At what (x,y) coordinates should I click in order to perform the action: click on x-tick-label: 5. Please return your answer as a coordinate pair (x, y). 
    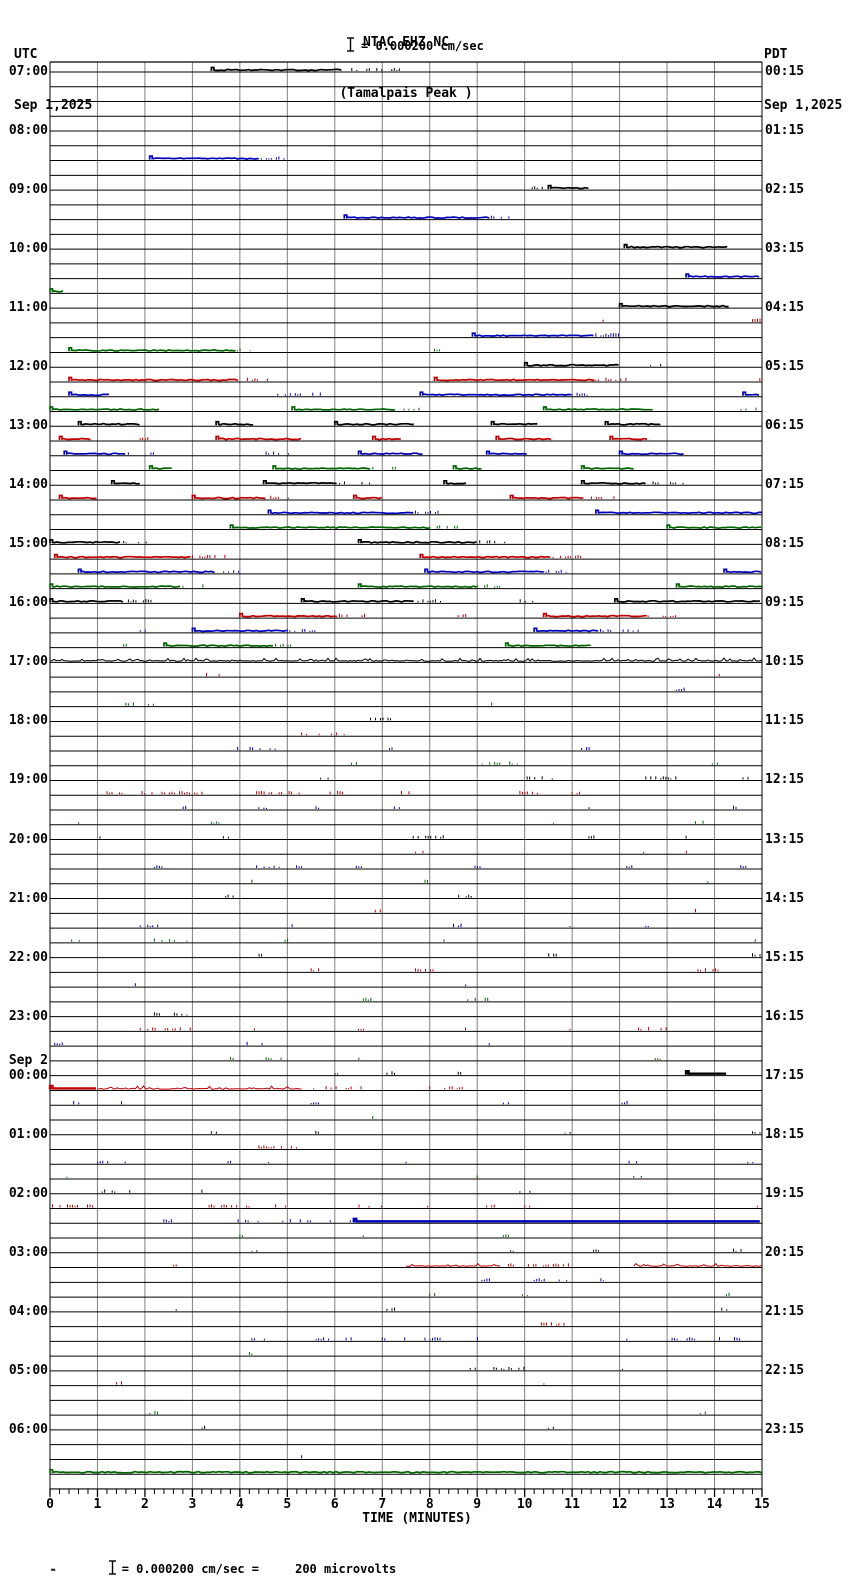
    Looking at the image, I should click on (287, 1504).